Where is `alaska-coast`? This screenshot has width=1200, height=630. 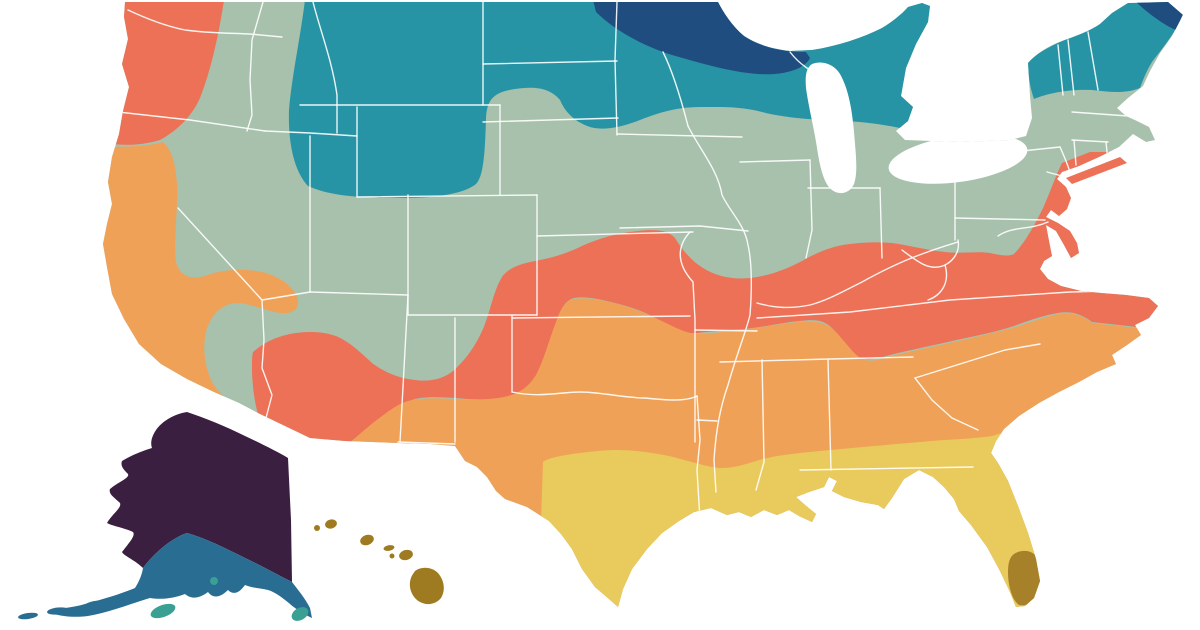 alaska-coast is located at coordinates (180, 575).